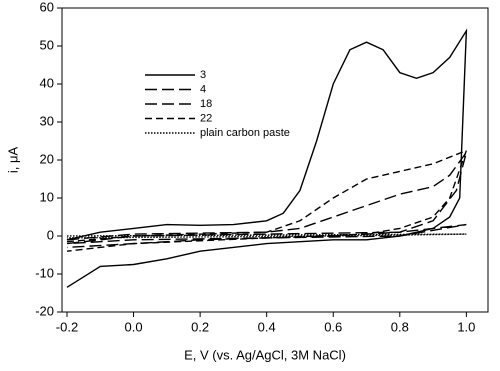 This screenshot has width=500, height=371. I want to click on x-tick-label: 1.0, so click(466, 326).